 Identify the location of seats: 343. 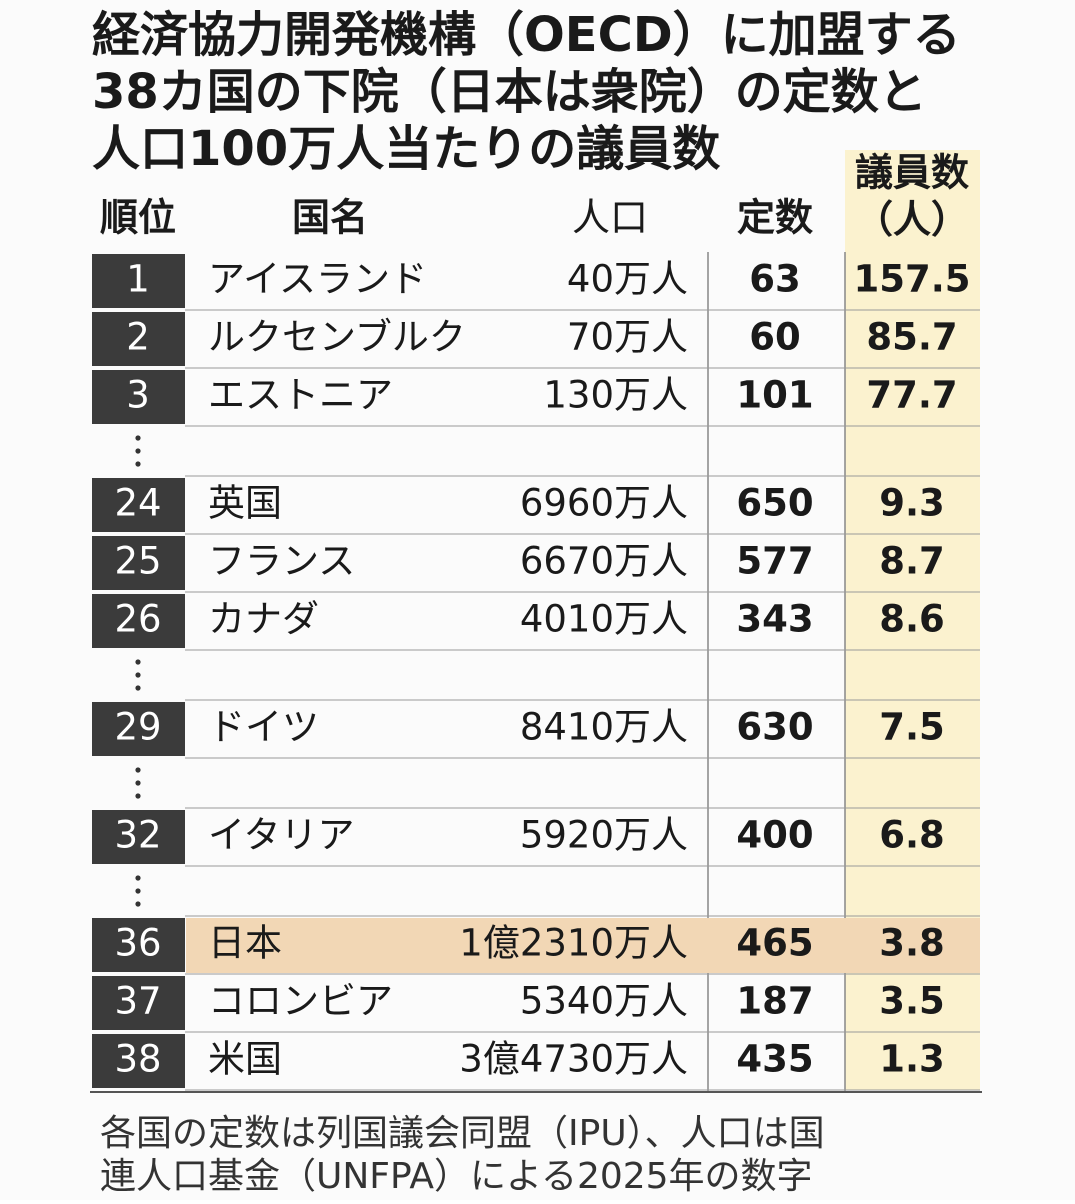
(774, 619).